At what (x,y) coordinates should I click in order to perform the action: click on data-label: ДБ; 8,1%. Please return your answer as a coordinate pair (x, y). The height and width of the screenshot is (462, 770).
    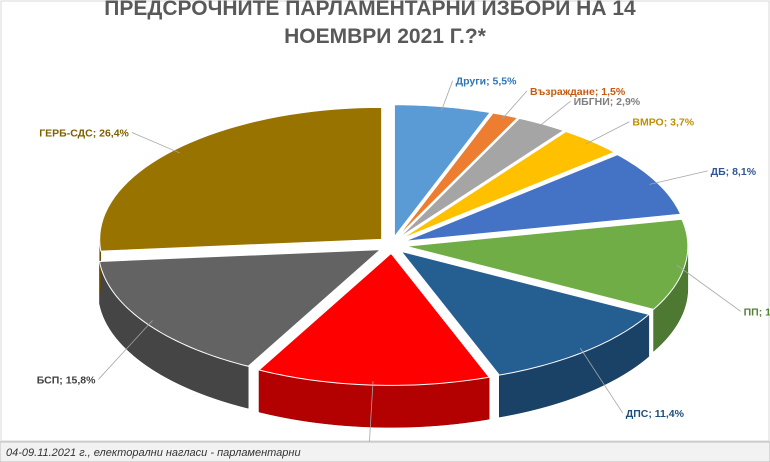
    Looking at the image, I should click on (734, 172).